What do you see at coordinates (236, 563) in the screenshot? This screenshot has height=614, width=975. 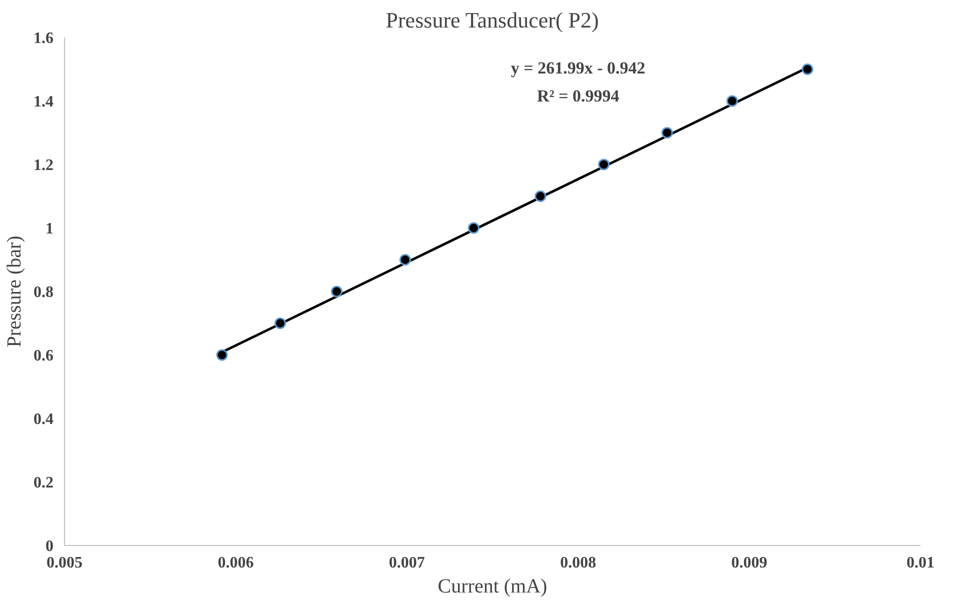 I see `x-tick-label: 0.006` at bounding box center [236, 563].